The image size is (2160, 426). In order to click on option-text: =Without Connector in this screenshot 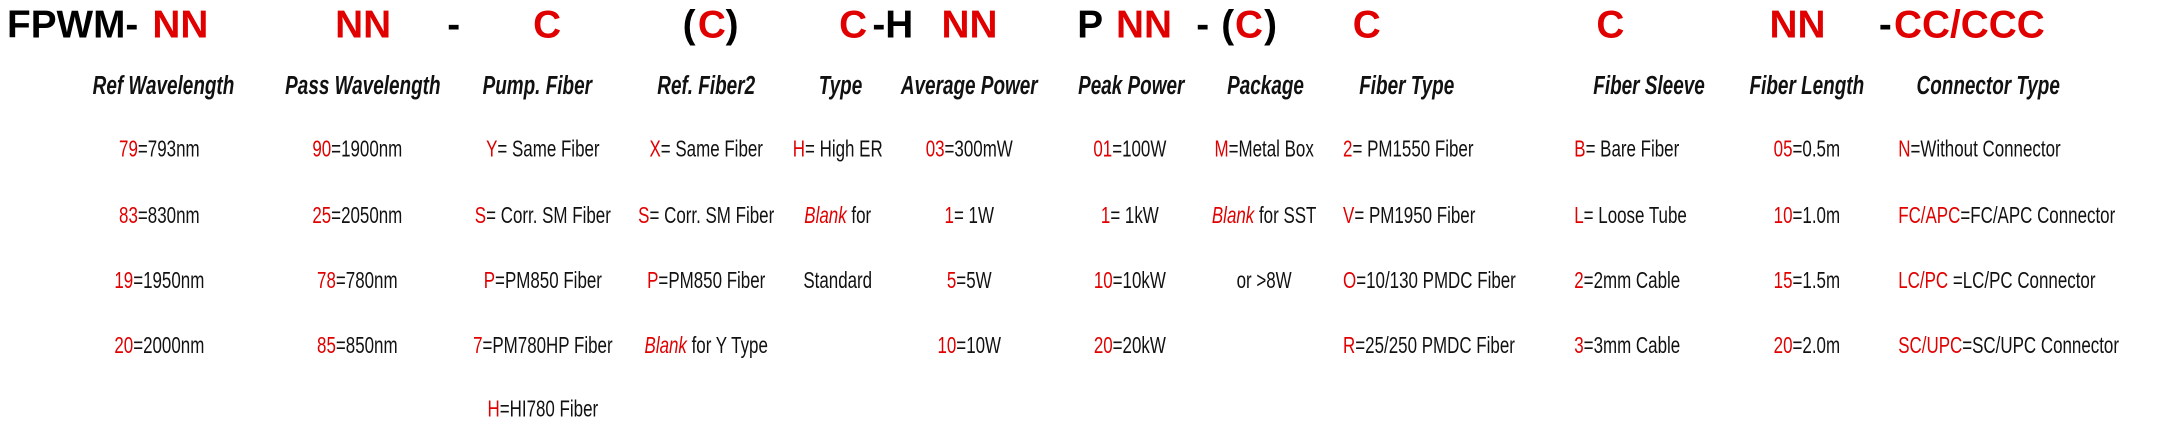, I will do `click(1985, 149)`.